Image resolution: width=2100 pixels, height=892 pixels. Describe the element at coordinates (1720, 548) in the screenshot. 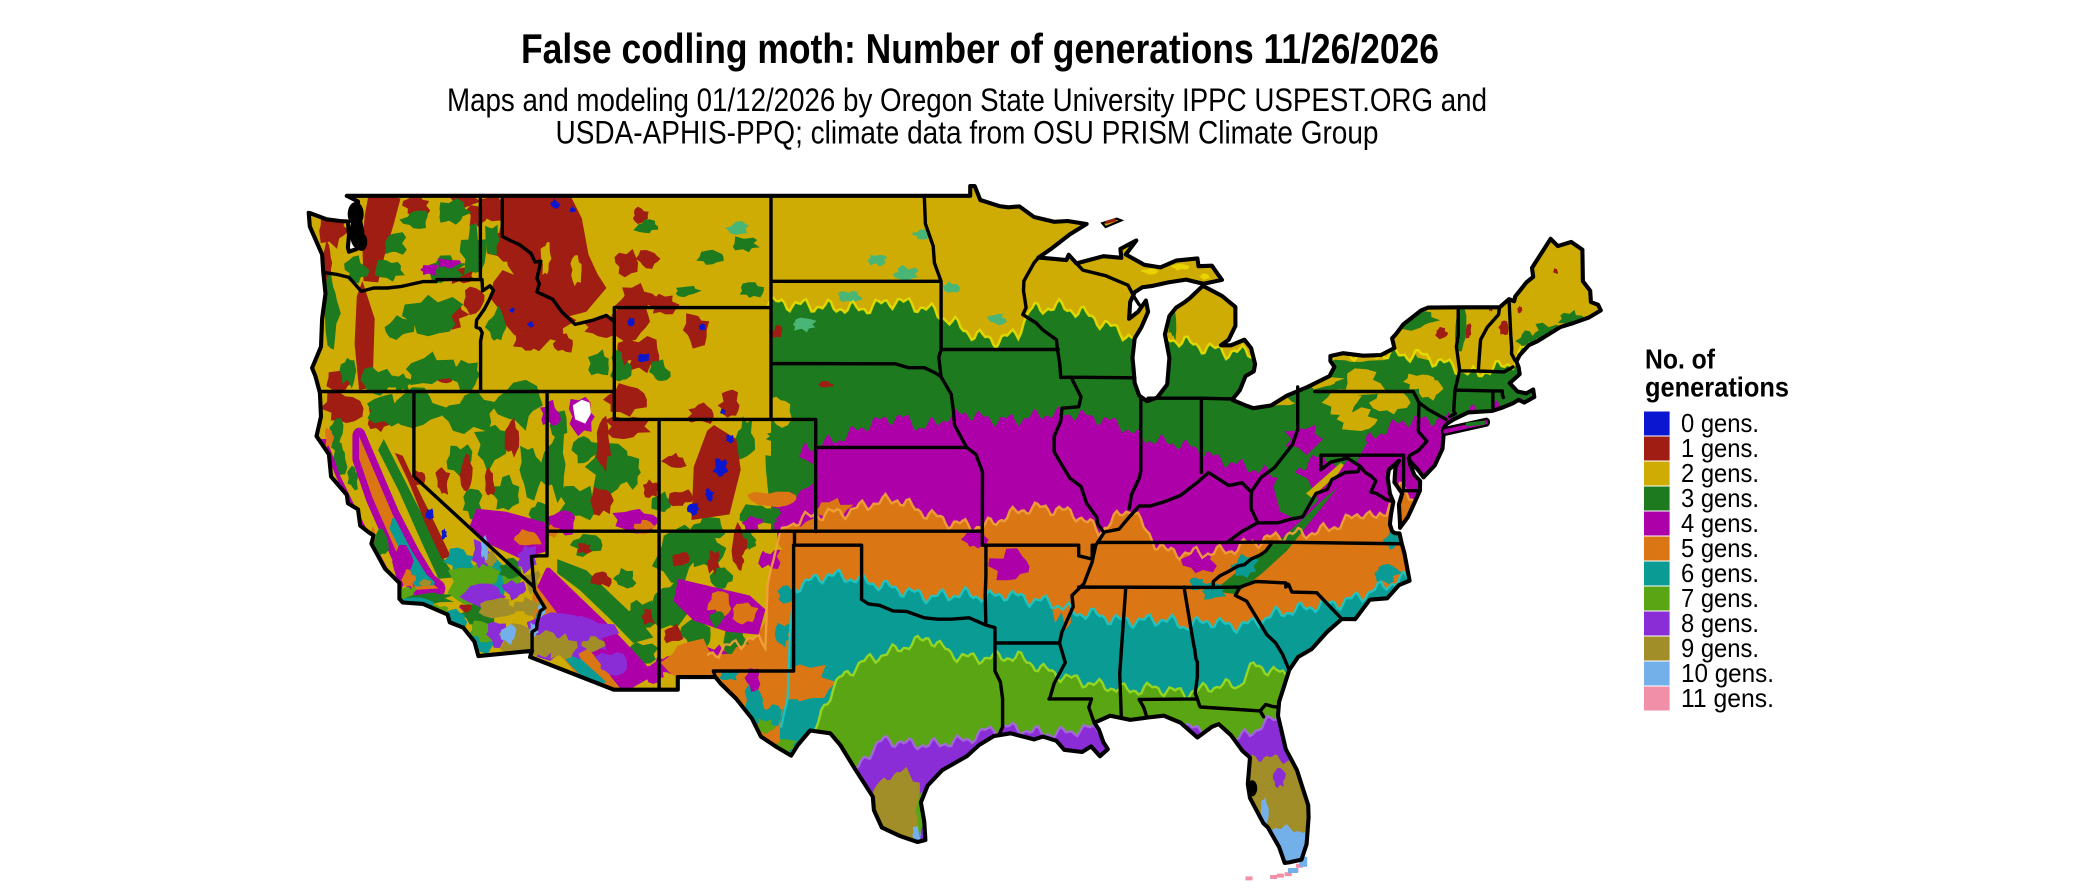

I see `svg-text: 5 gens.` at that location.